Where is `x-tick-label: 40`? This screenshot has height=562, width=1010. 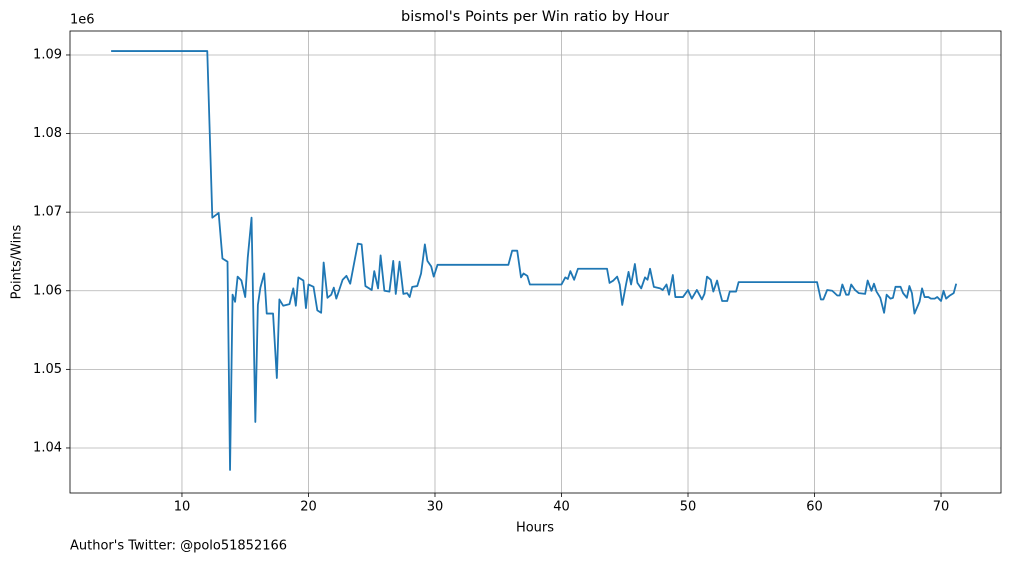 x-tick-label: 40 is located at coordinates (561, 507).